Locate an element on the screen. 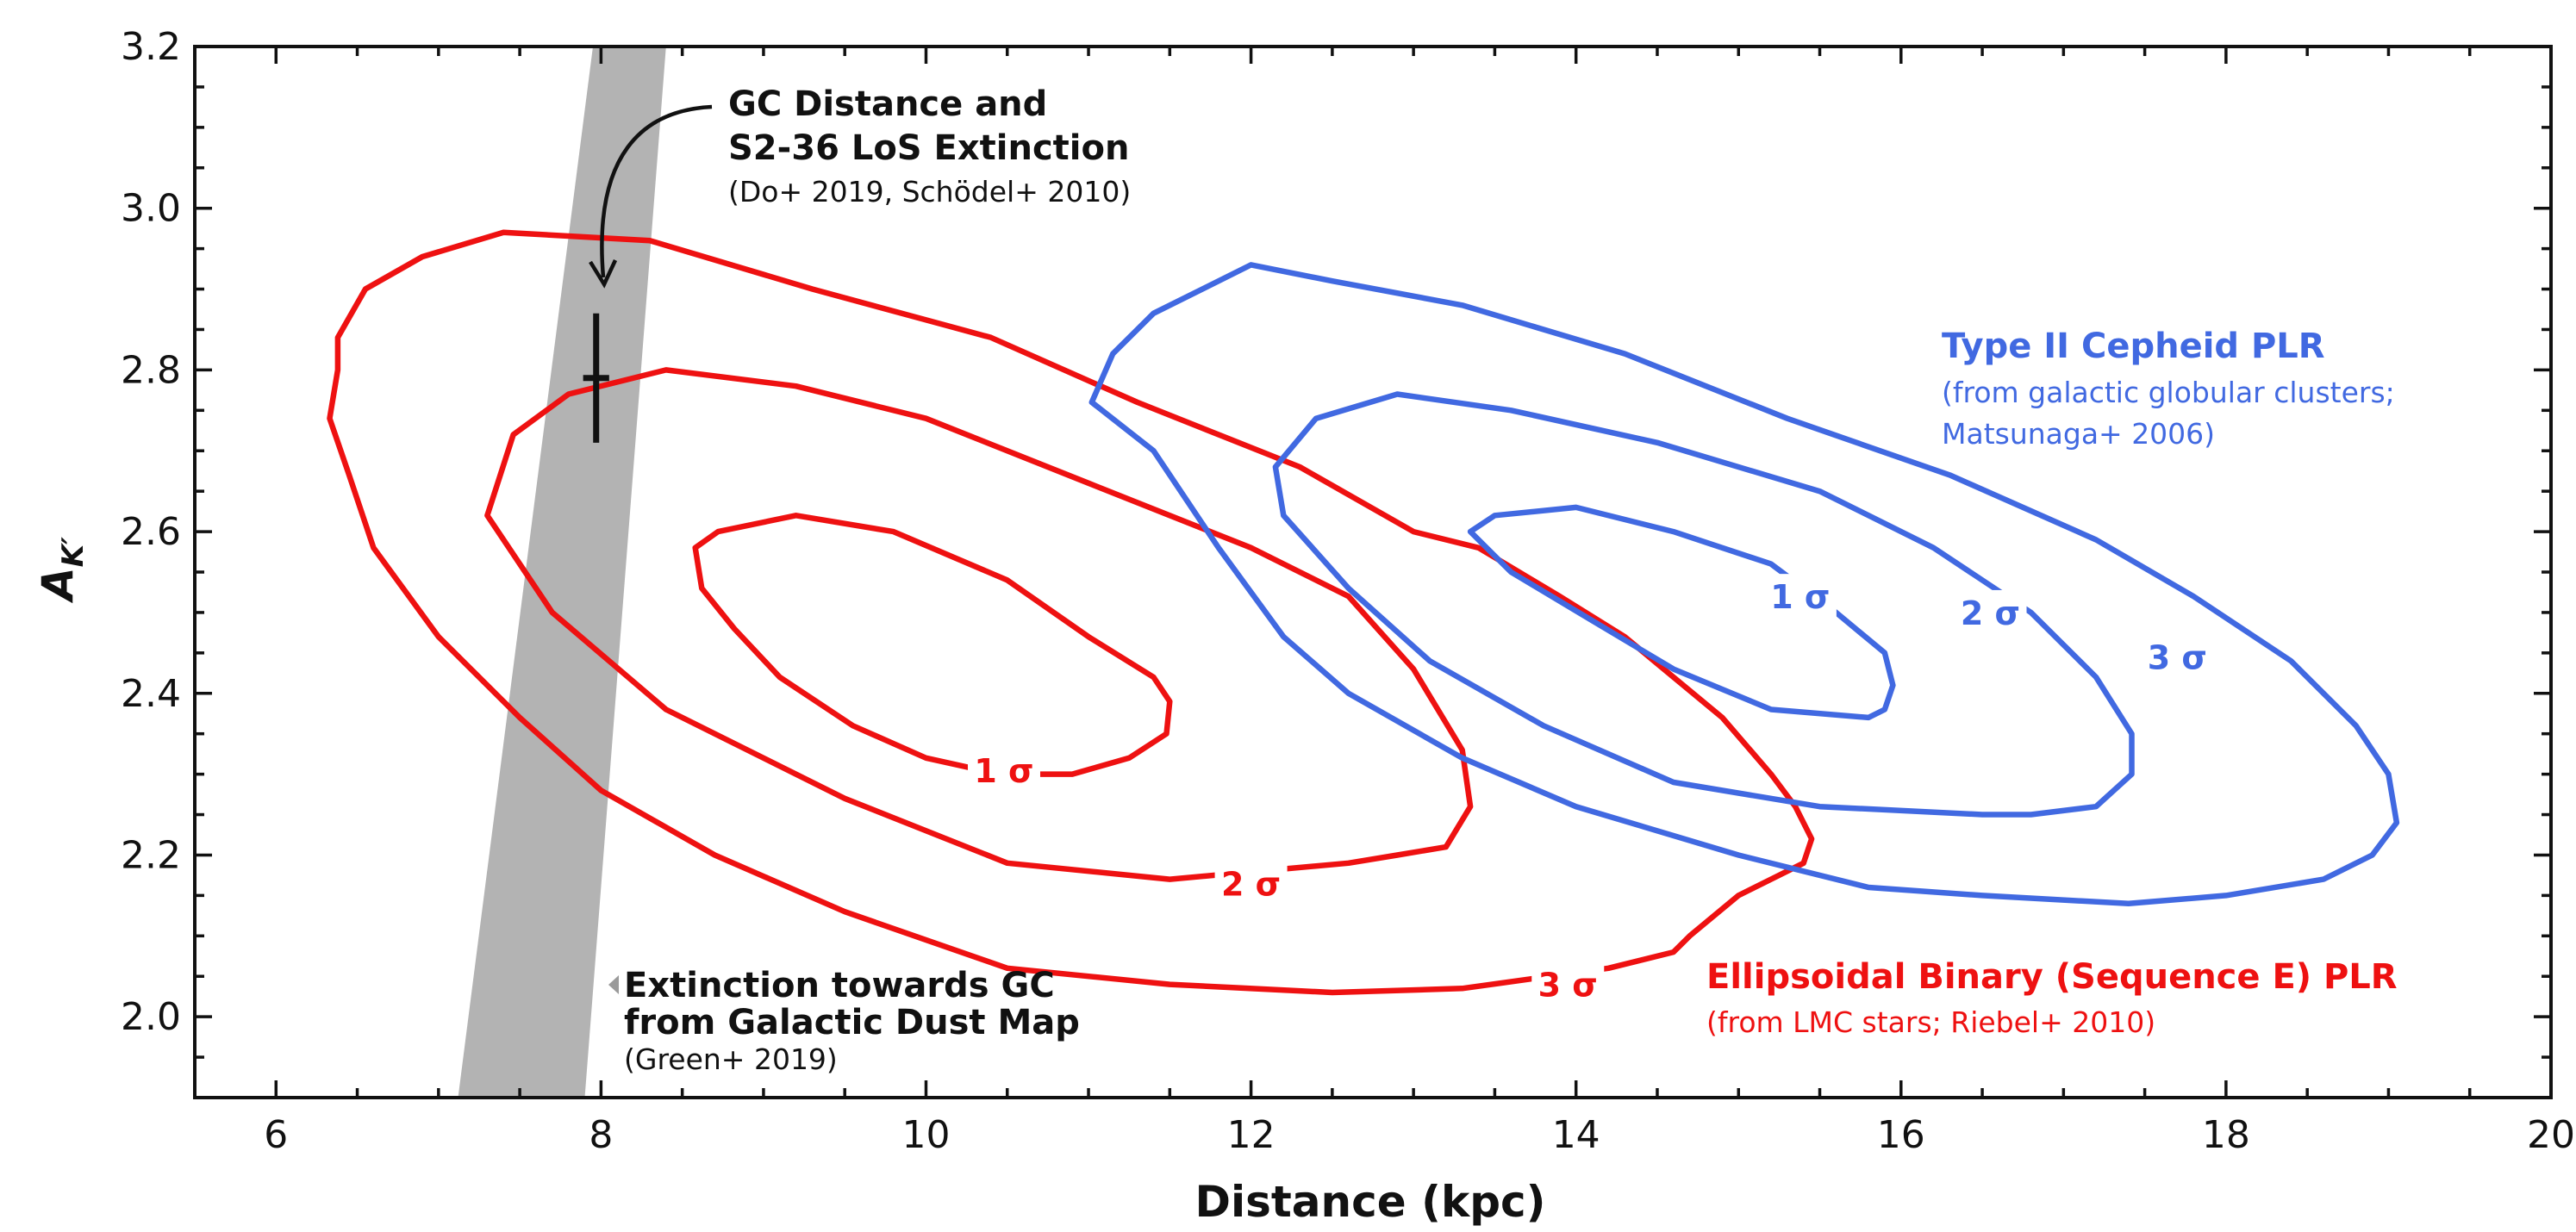  y-tick-label: 2.2 is located at coordinates (151, 855).